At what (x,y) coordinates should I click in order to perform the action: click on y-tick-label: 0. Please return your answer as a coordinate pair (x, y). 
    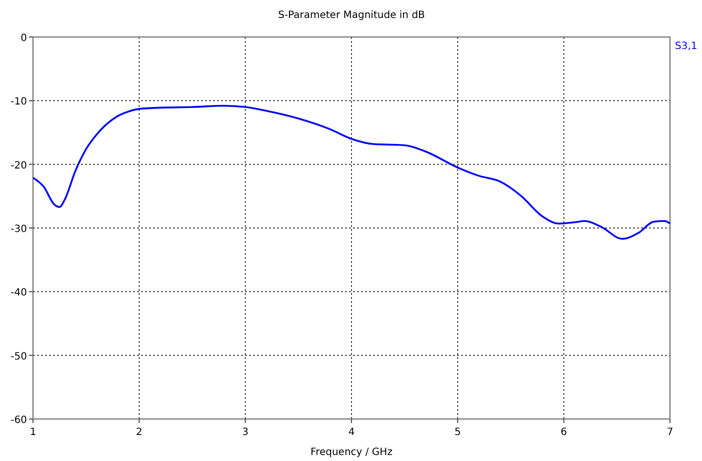
    Looking at the image, I should click on (23, 38).